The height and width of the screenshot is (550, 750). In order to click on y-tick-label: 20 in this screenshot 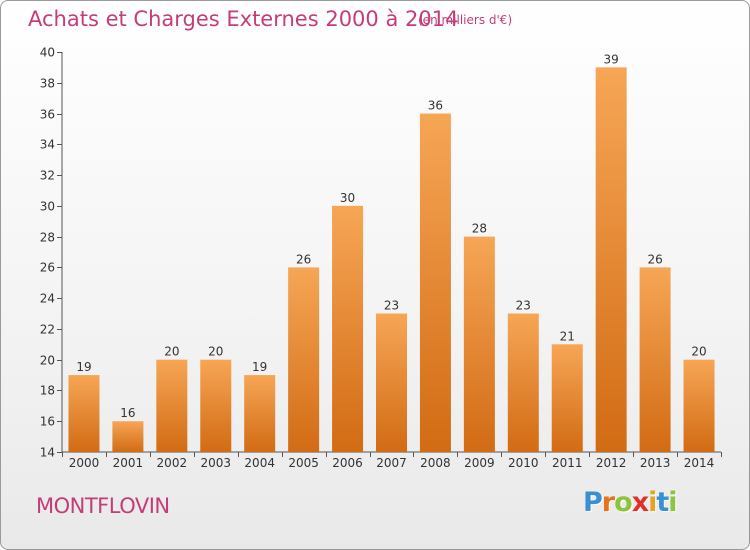, I will do `click(47, 361)`.